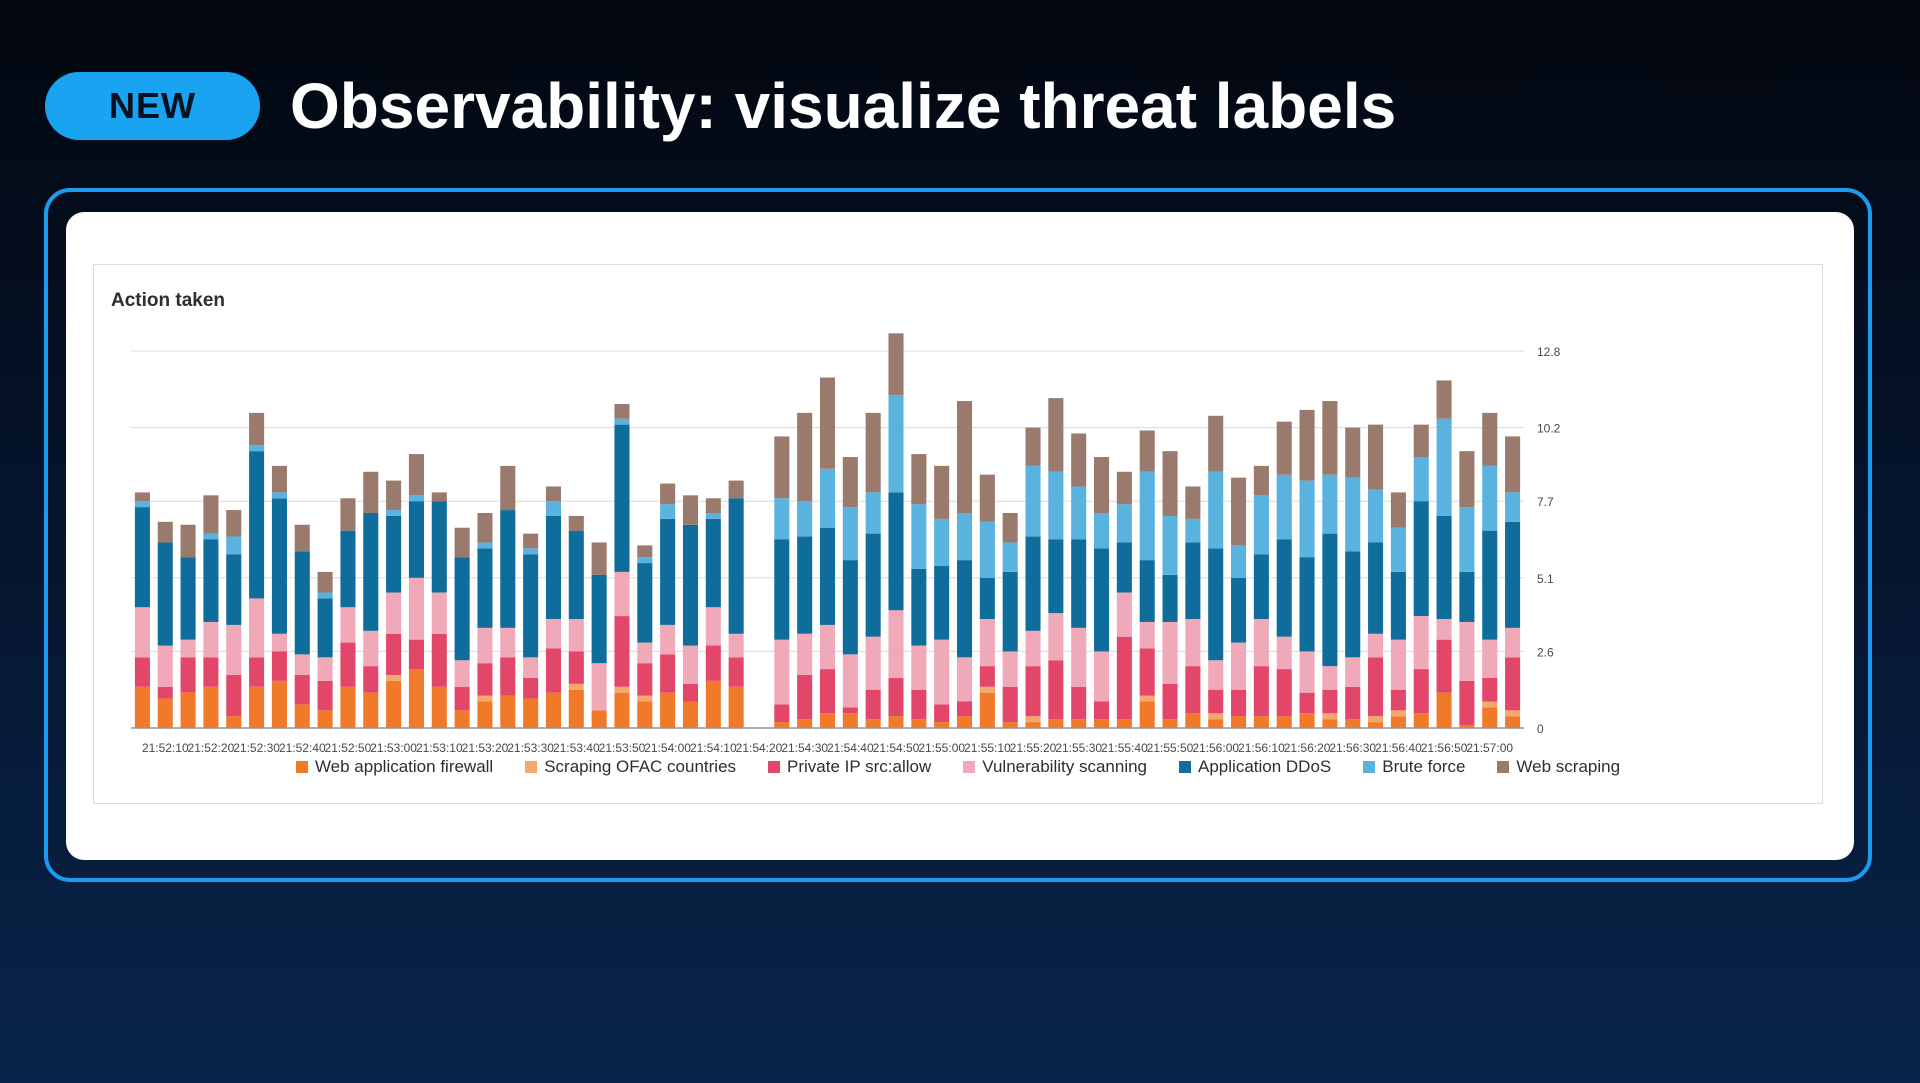 Image resolution: width=1920 pixels, height=1083 pixels. Describe the element at coordinates (1261, 748) in the screenshot. I see `x-tick-label: 21:56:10` at that location.